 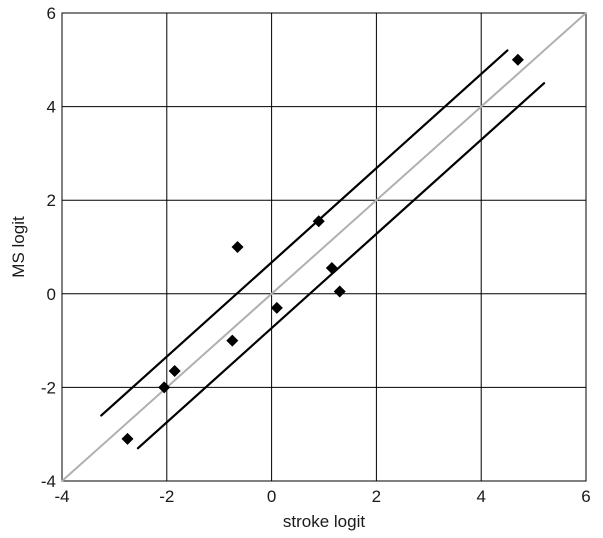 I want to click on y-tick-label: -2, so click(x=48, y=387).